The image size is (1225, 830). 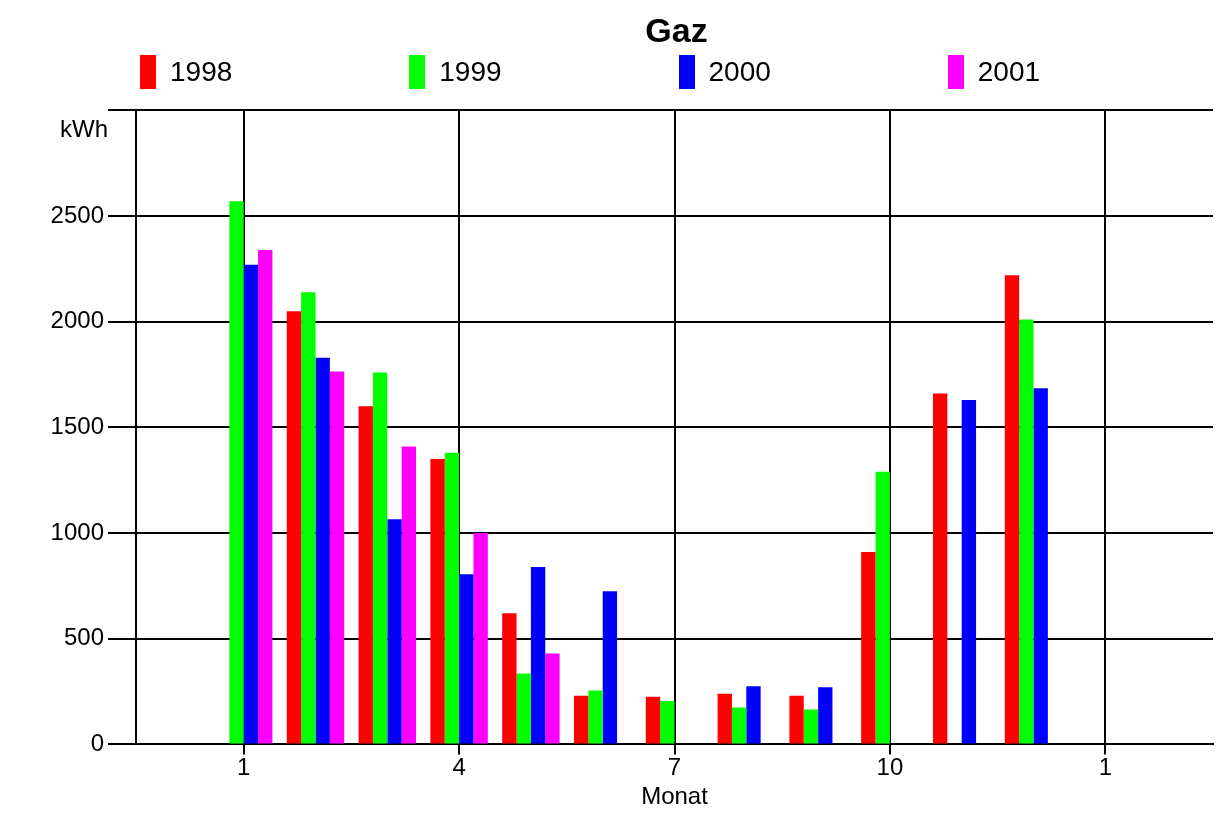 What do you see at coordinates (77, 426) in the screenshot?
I see `y-tick-label: 1500` at bounding box center [77, 426].